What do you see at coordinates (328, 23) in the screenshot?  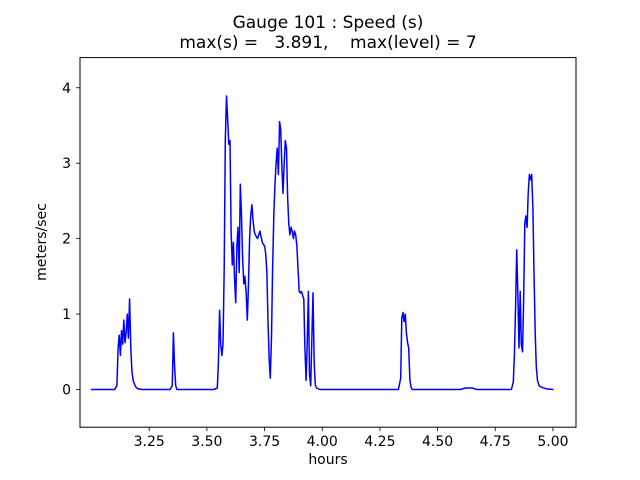 I see `chart-title: Gauge 101 : Speed (s)` at bounding box center [328, 23].